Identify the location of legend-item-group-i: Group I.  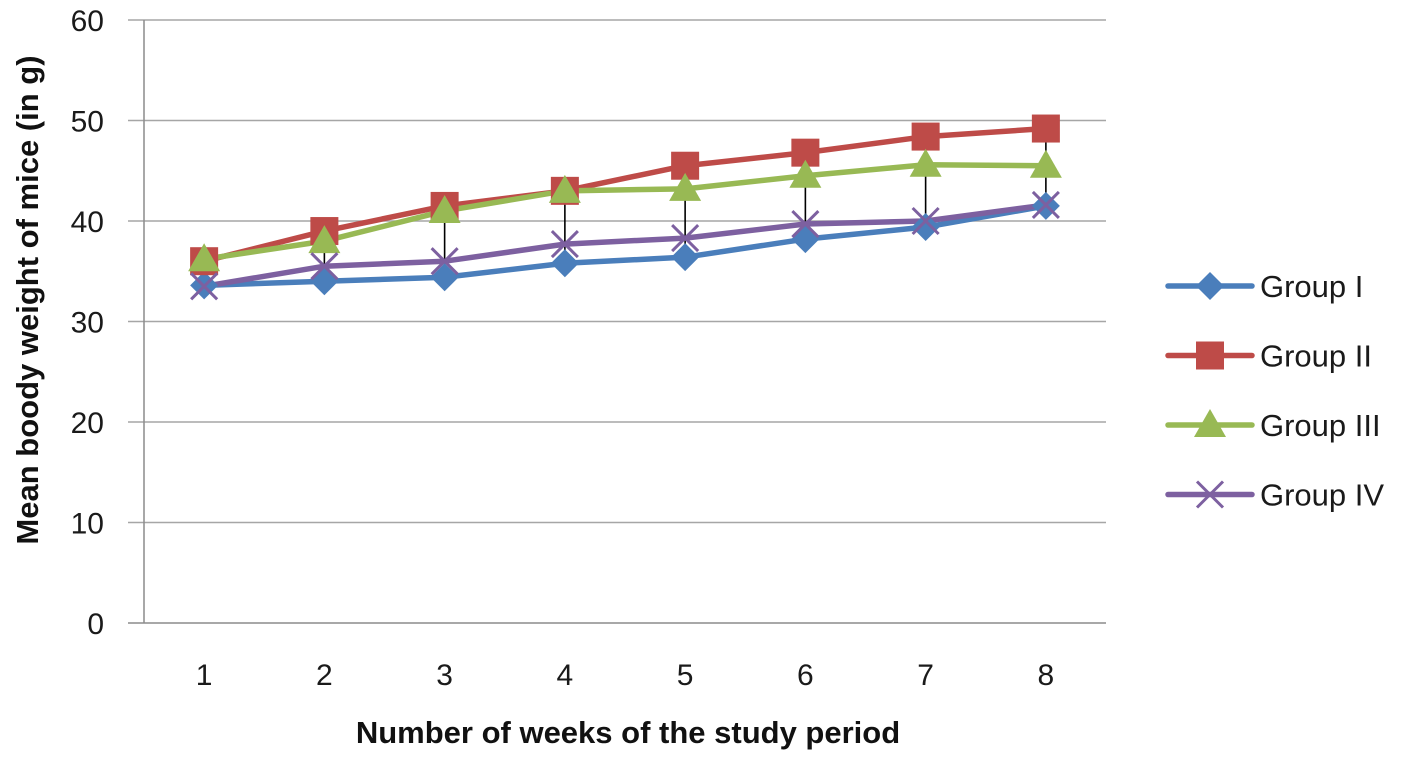
(1264, 286).